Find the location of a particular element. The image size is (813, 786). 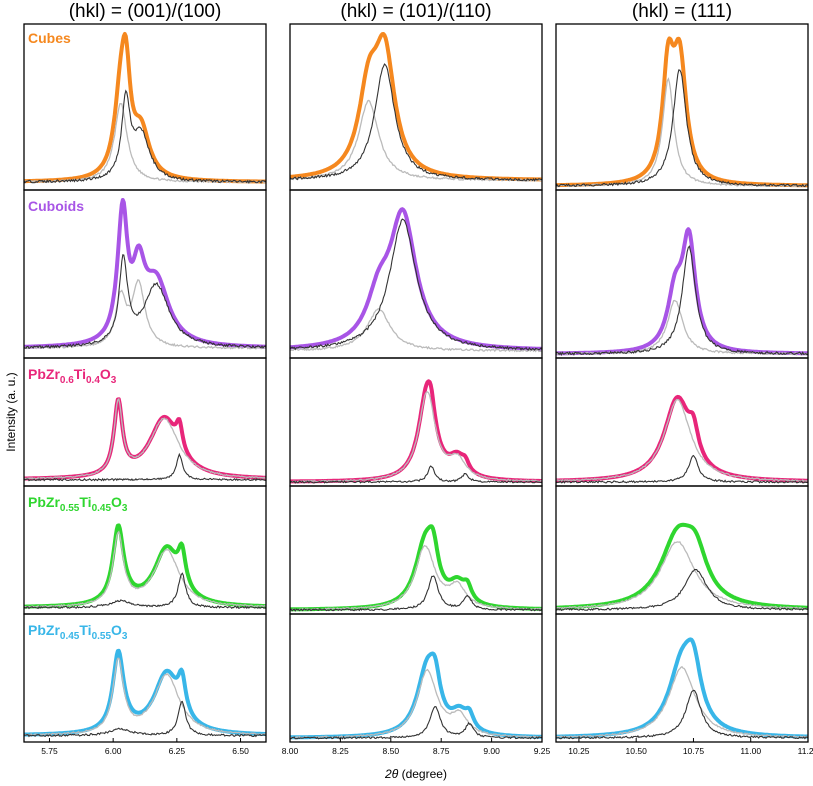

fit-curve-r2-c1 is located at coordinates (416, 431).